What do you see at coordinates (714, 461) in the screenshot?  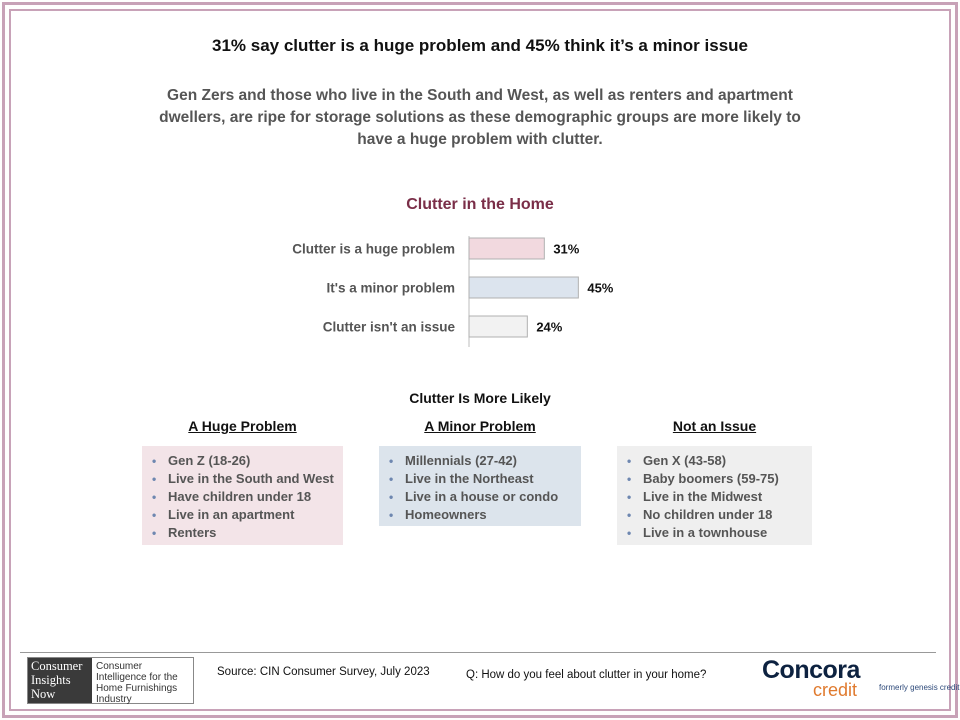 I see `list-item: Gen X (43-58)` at bounding box center [714, 461].